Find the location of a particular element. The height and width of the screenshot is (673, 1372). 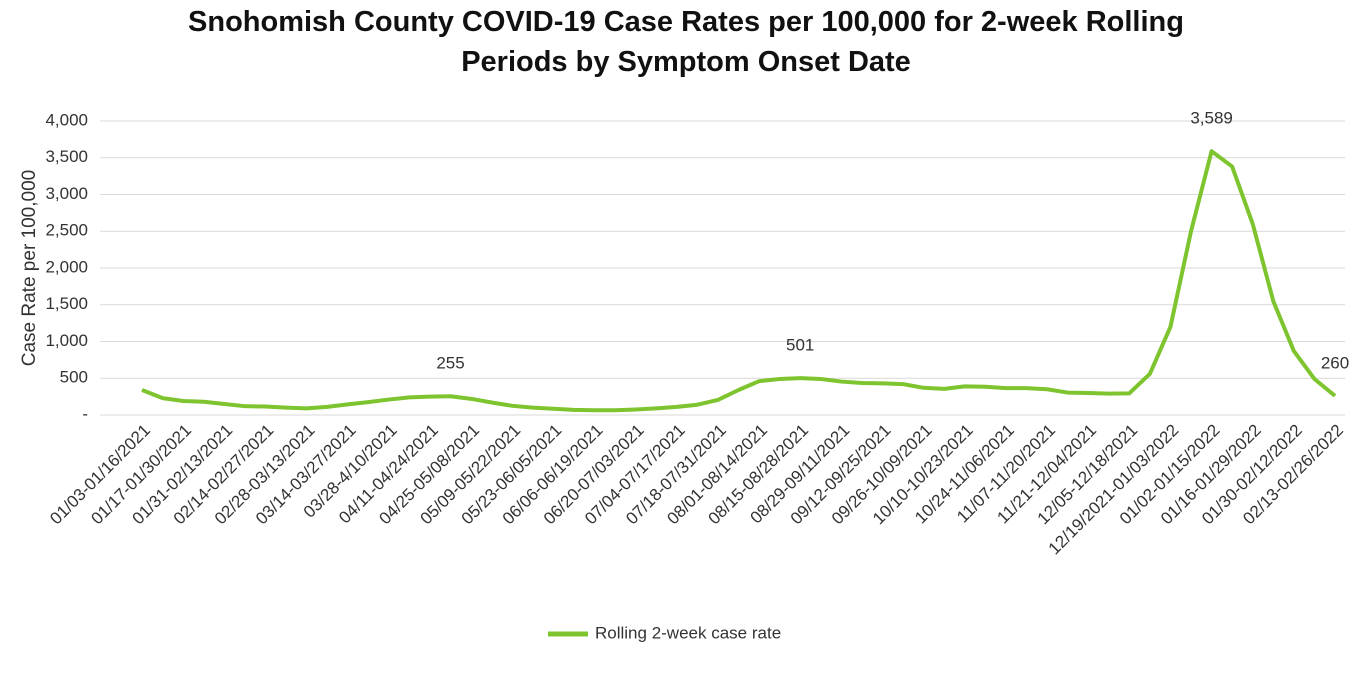

y-tick-label: 500 is located at coordinates (74, 377).